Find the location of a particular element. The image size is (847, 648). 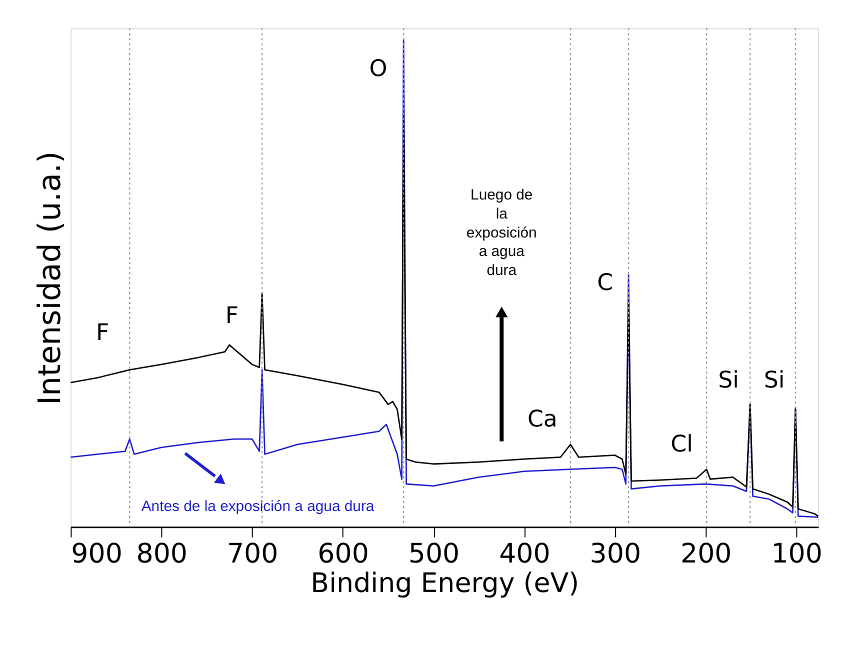

annotation: C is located at coordinates (605, 283).